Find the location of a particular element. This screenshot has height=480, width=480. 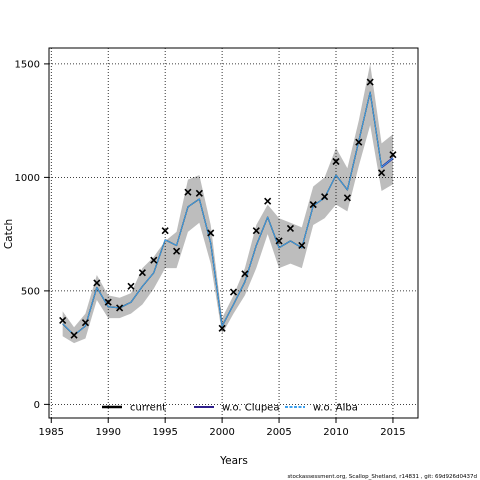

legend-item: current is located at coordinates (134, 408).